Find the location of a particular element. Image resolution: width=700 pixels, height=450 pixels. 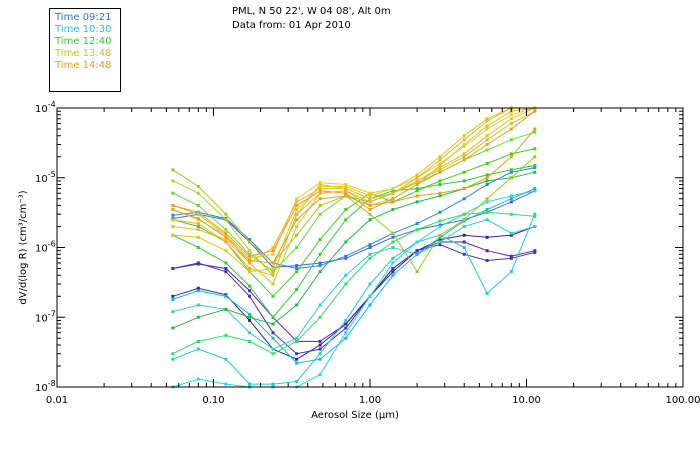

y-tick-label: 10-6 is located at coordinates (45, 247).